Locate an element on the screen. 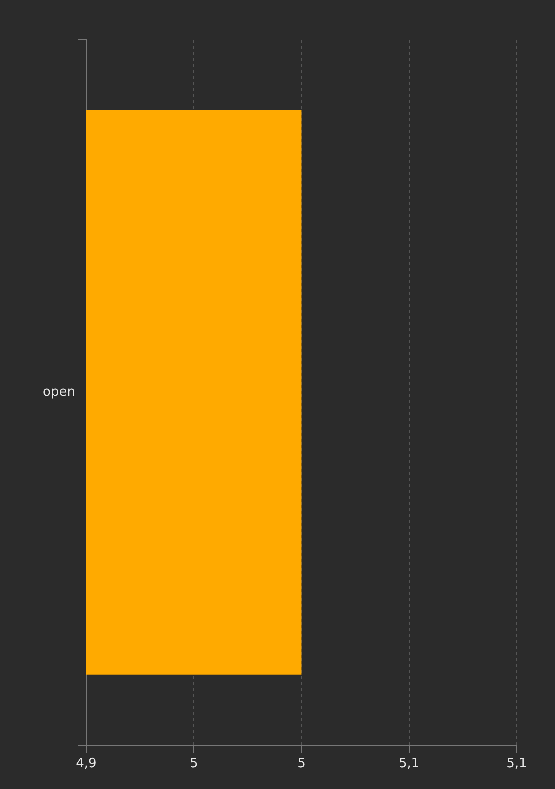 Image resolution: width=555 pixels, height=789 pixels. y-tick-label: open is located at coordinates (59, 392).